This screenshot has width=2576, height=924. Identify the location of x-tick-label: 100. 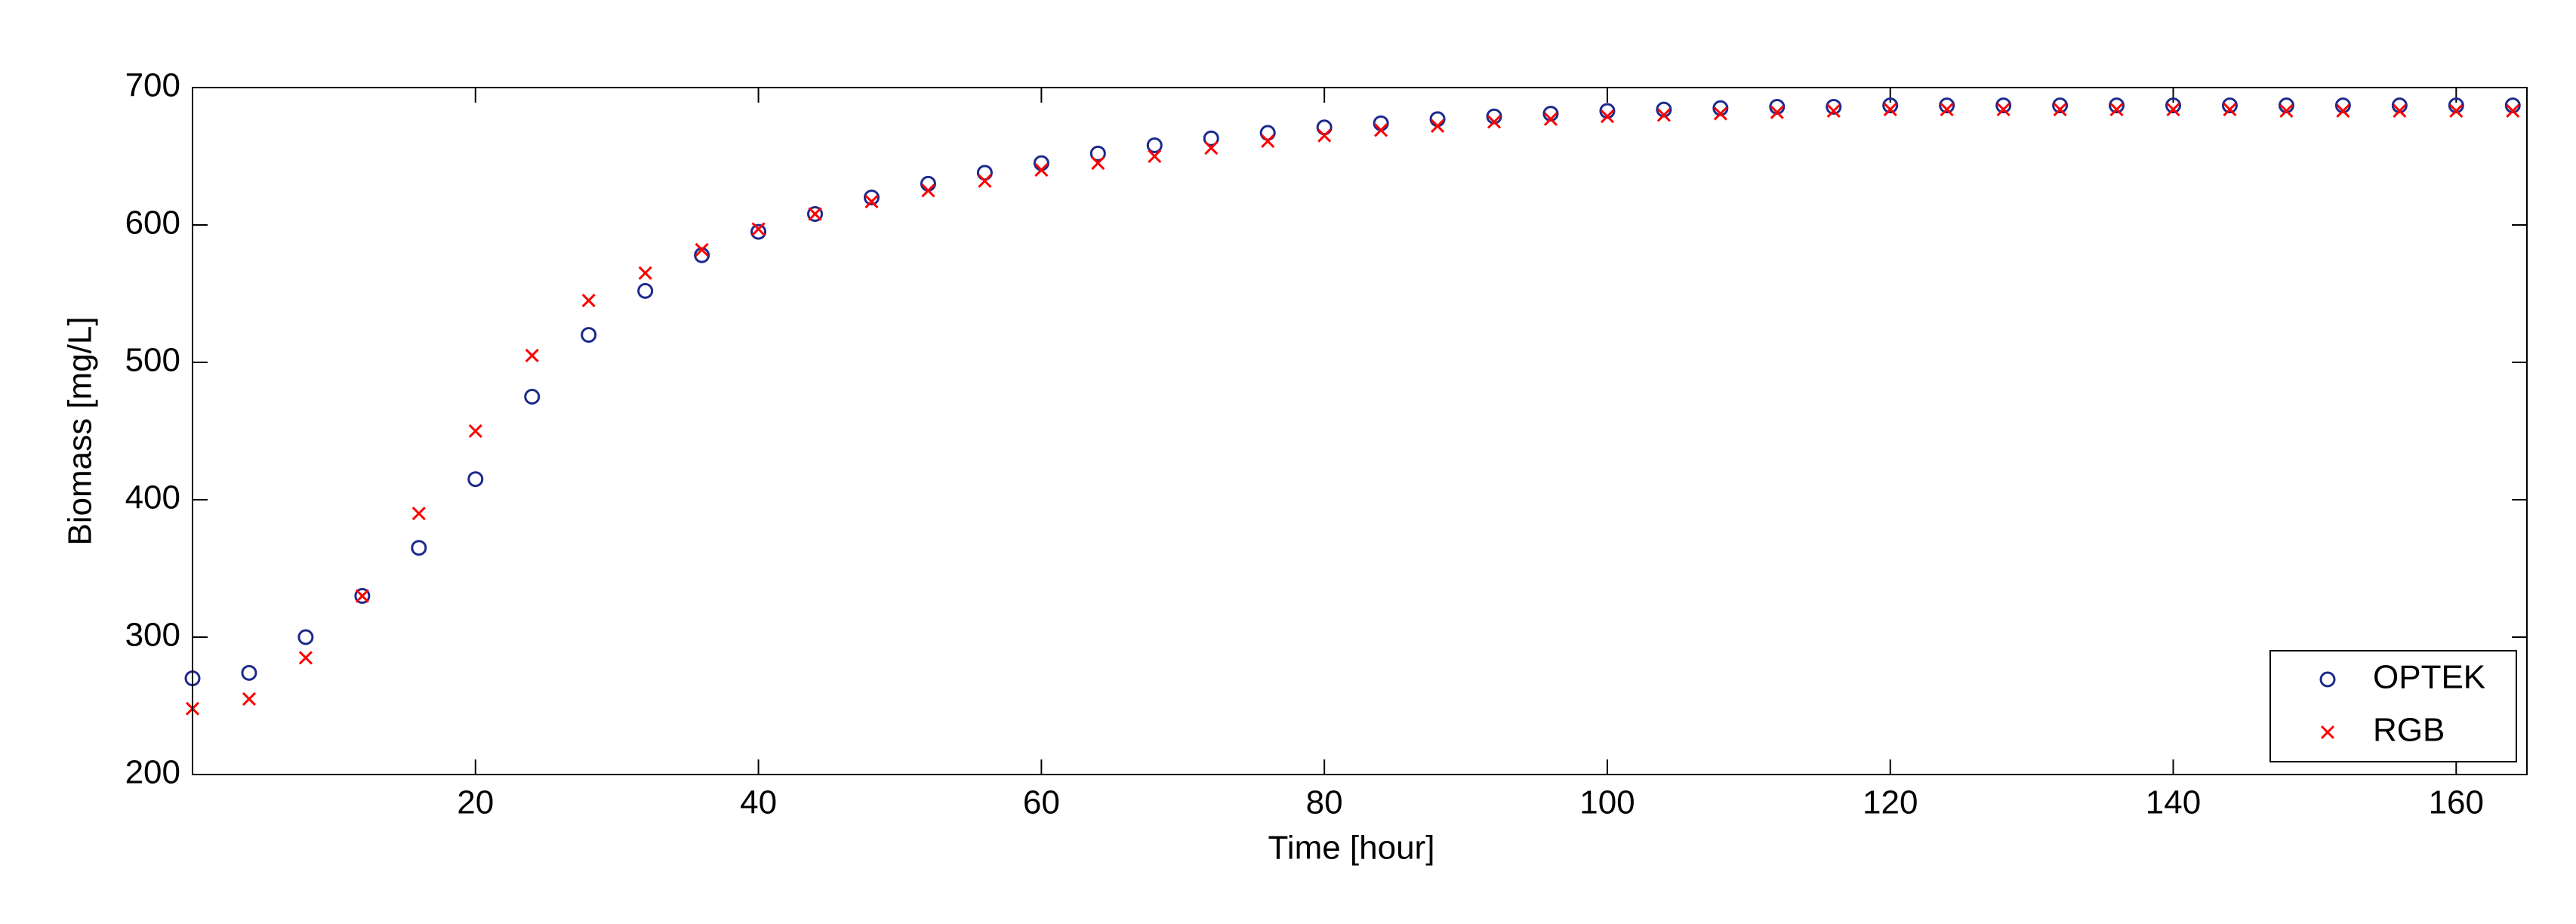
(1607, 802).